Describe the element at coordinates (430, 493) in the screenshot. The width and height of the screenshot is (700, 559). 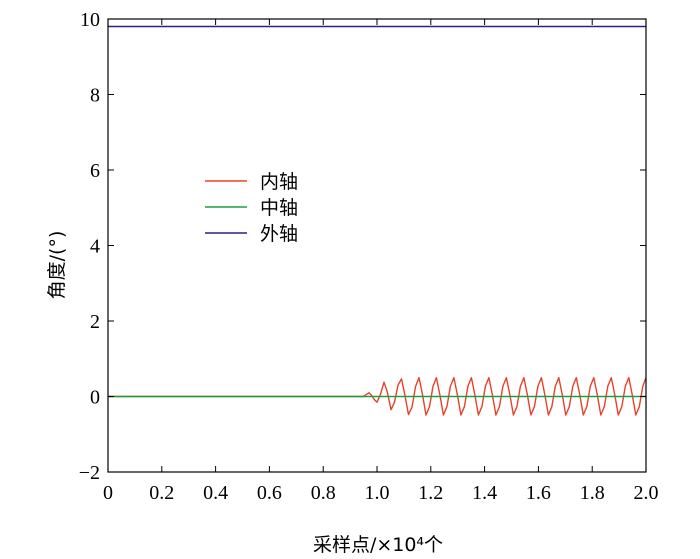
I see `x-tick-label: 1.2` at that location.